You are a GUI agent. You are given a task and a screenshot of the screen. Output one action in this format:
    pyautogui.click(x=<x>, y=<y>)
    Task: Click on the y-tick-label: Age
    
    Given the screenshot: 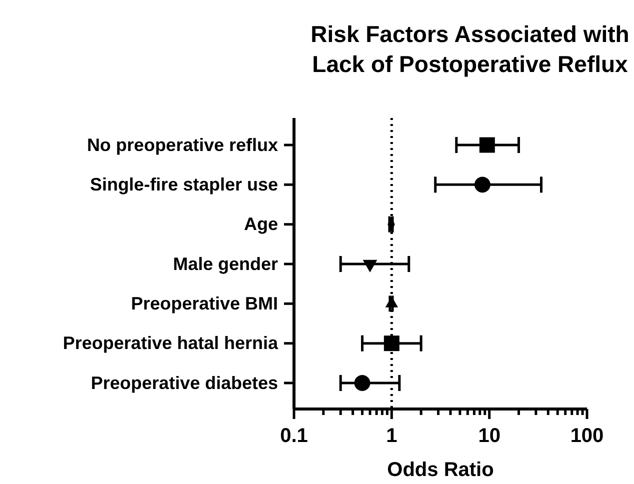 What is the action you would take?
    pyautogui.click(x=261, y=224)
    